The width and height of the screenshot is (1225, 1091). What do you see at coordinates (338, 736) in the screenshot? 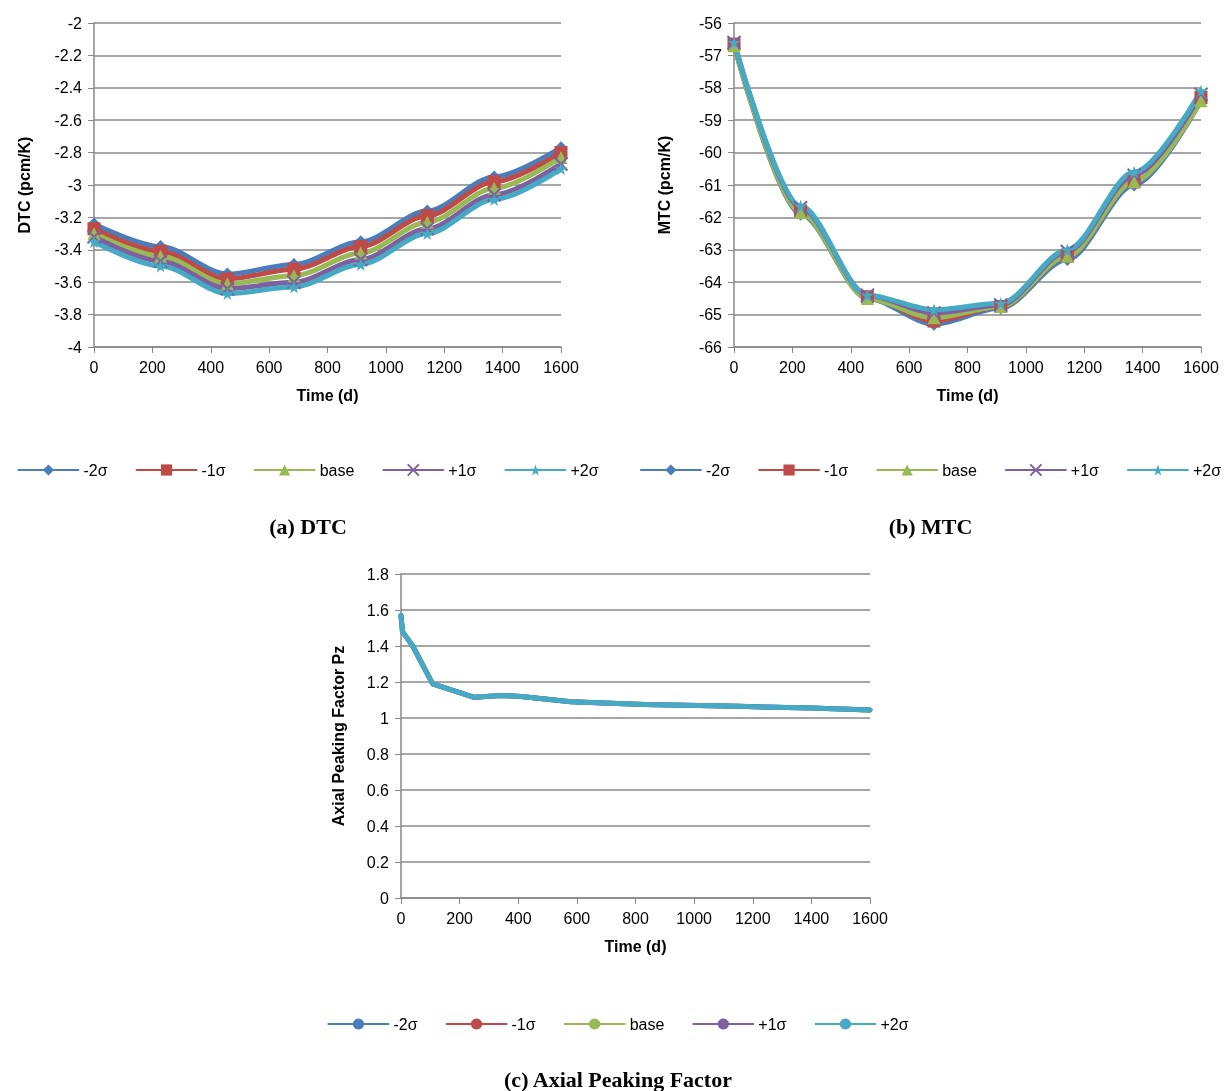
I see `y-axis-title: Axial Peaking Factor Pz` at bounding box center [338, 736].